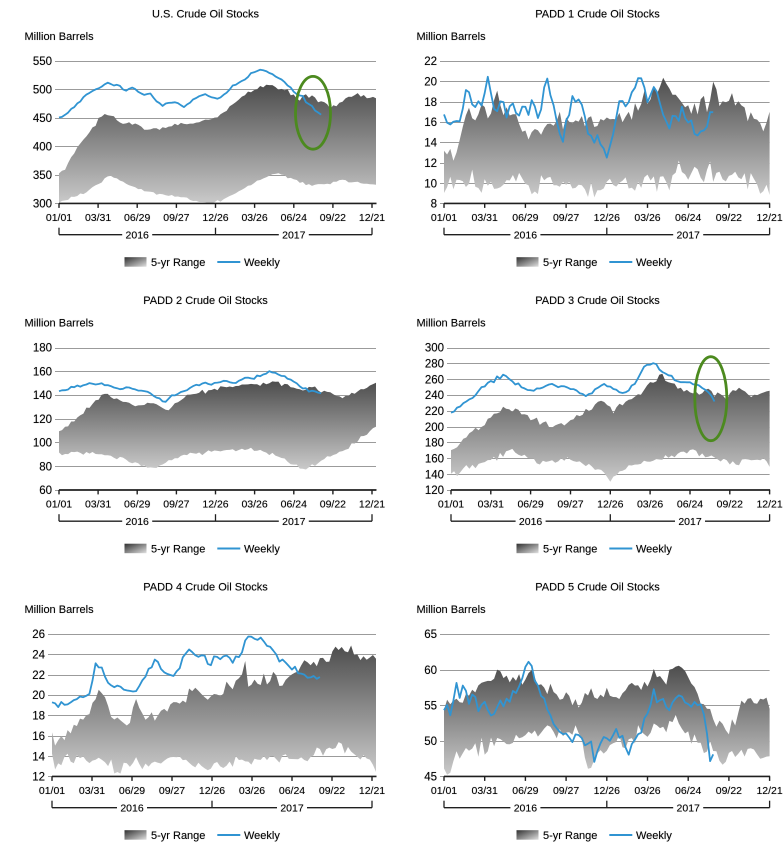 This screenshot has width=784, height=851. I want to click on svg-text: 60, so click(45, 491).